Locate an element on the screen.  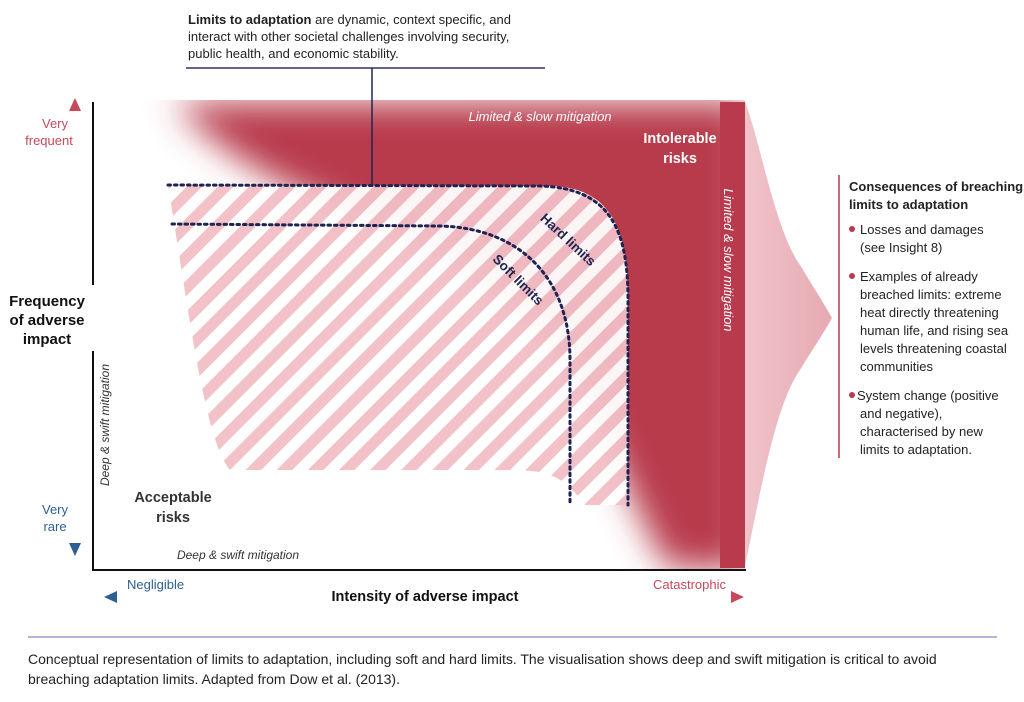
acceptable-risks-label-1: Acceptable is located at coordinates (172, 498).